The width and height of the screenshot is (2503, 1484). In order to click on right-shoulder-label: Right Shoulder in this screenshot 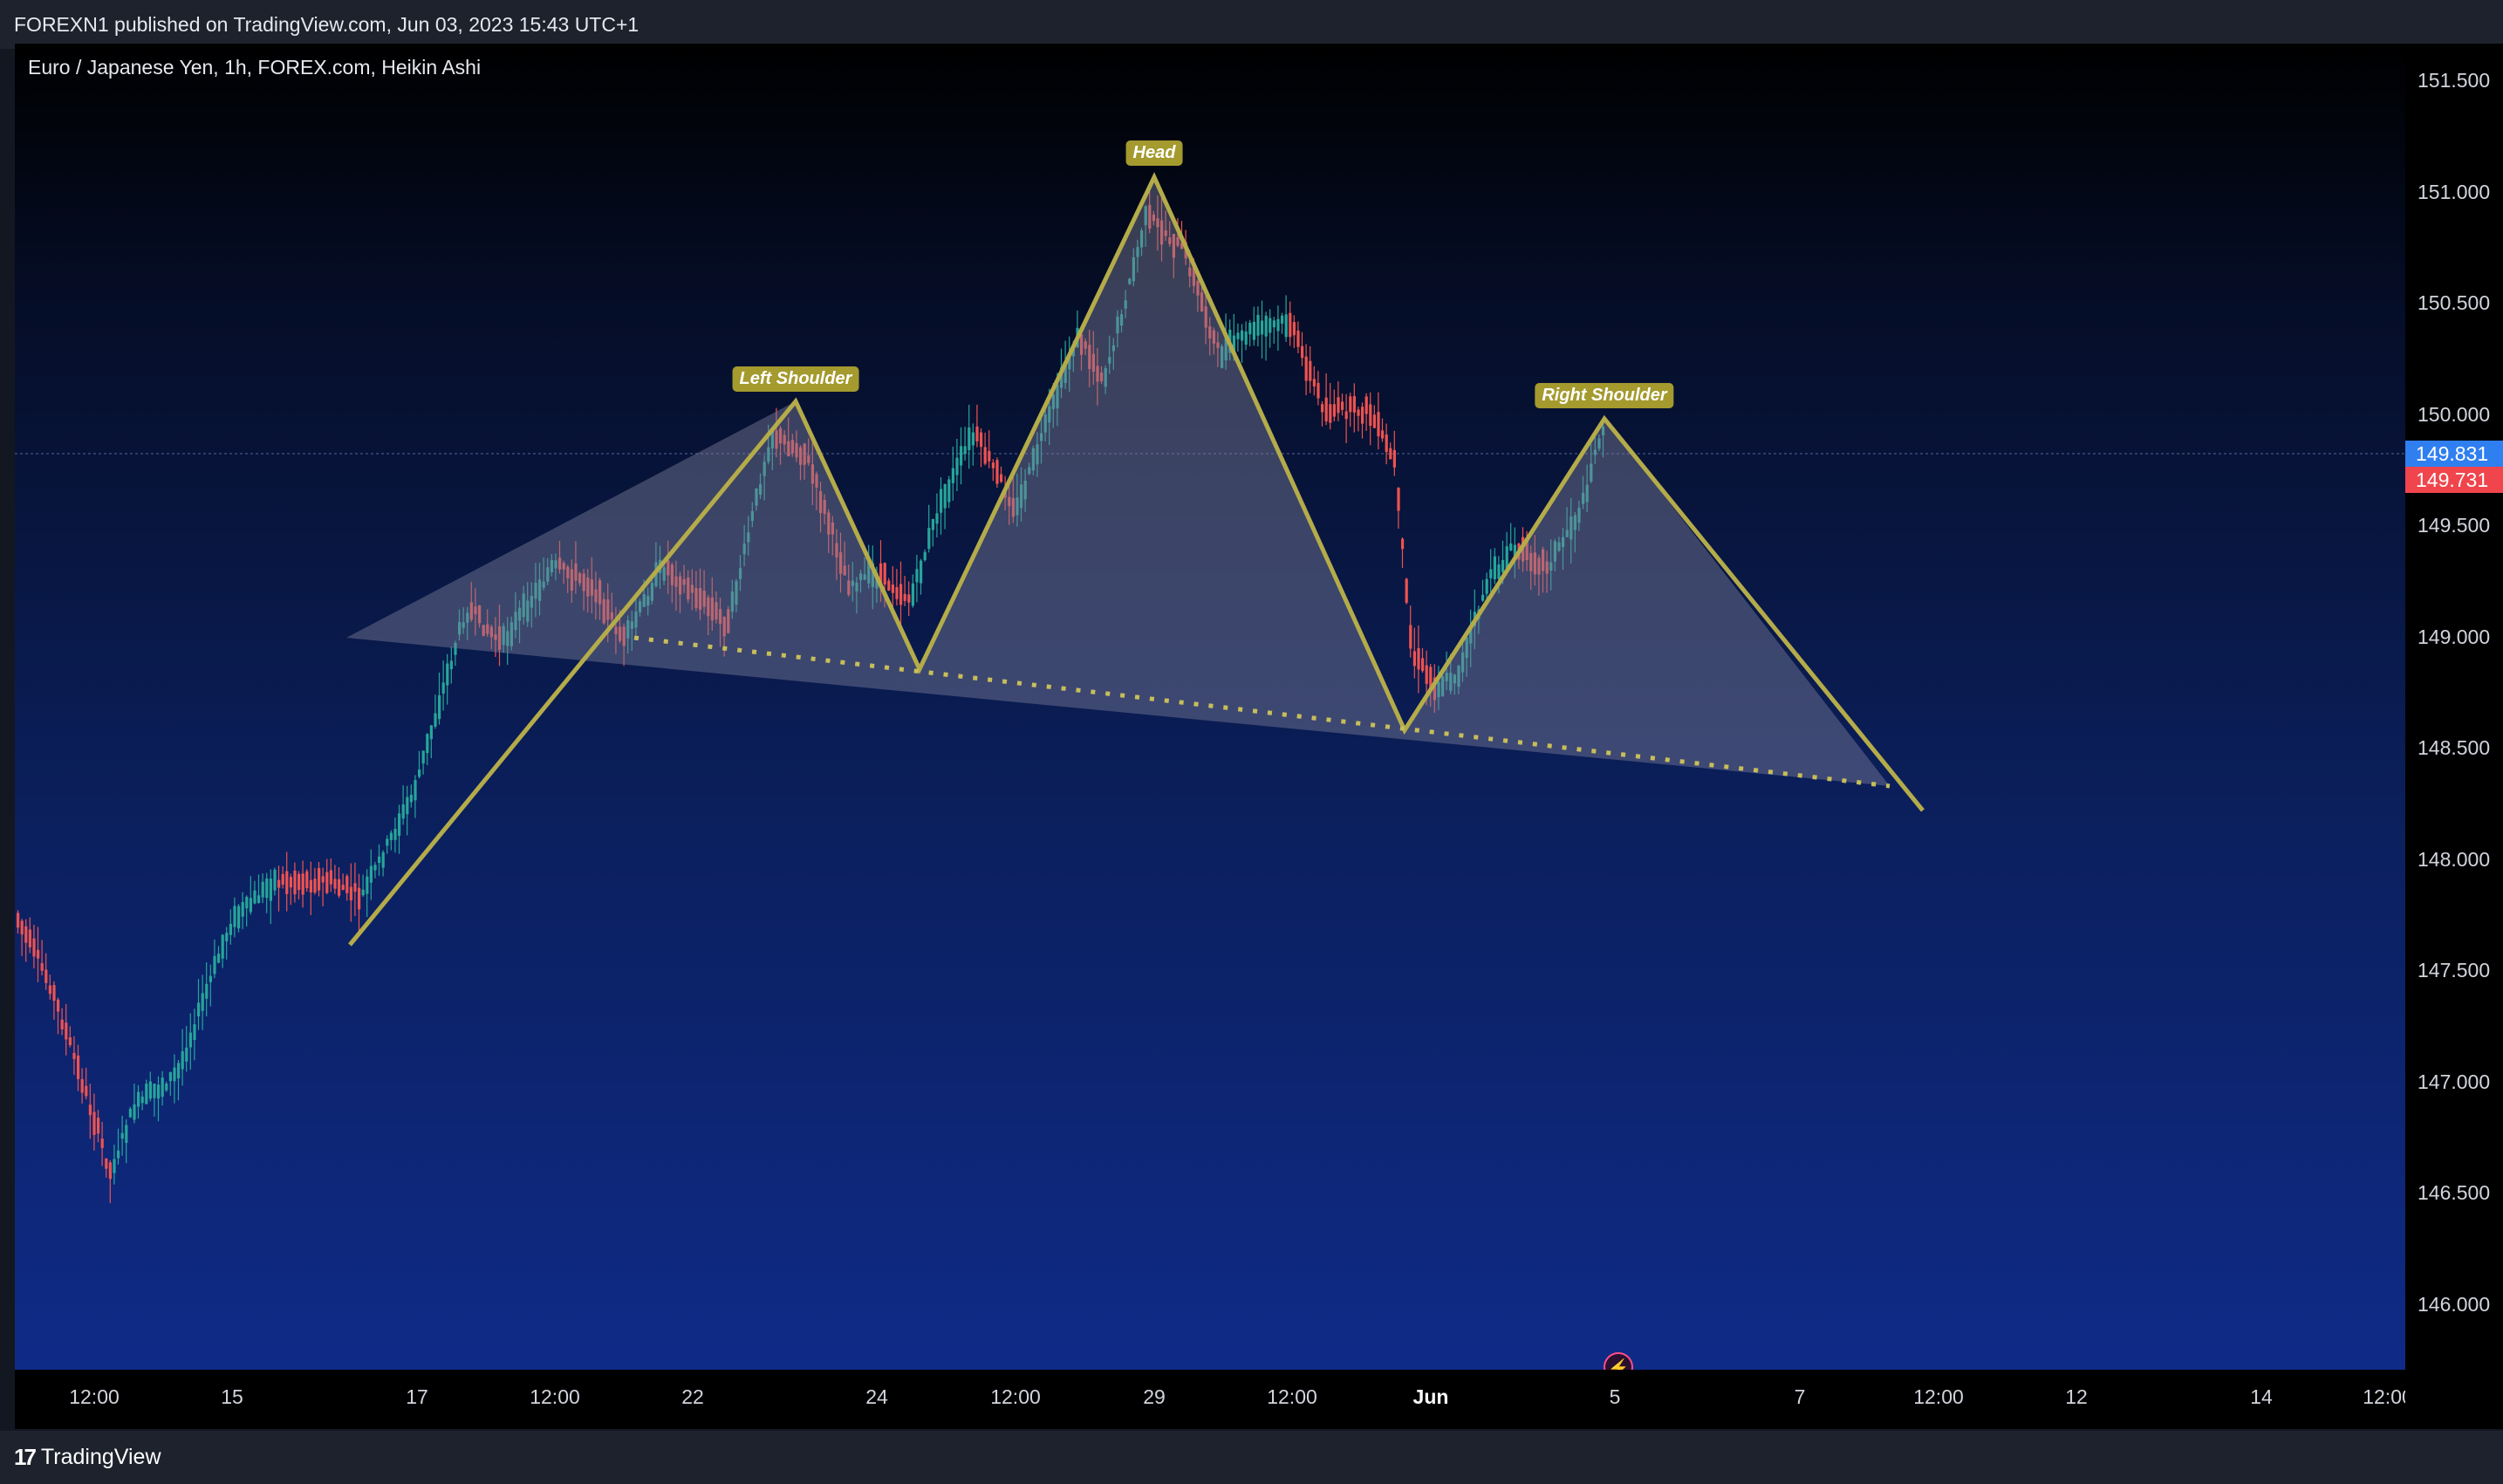, I will do `click(1605, 395)`.